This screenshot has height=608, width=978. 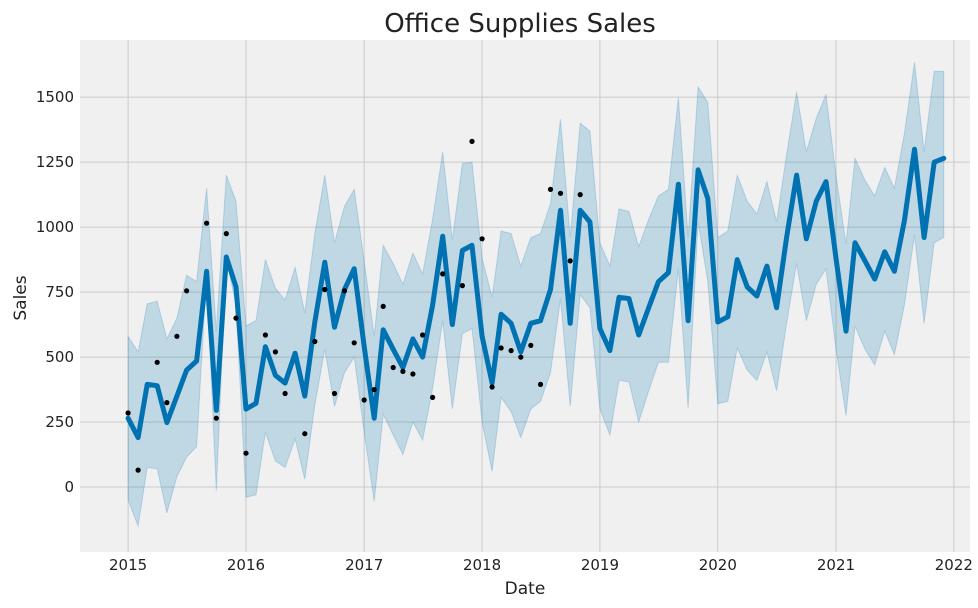 What do you see at coordinates (59, 422) in the screenshot?
I see `y-tick-label: 250` at bounding box center [59, 422].